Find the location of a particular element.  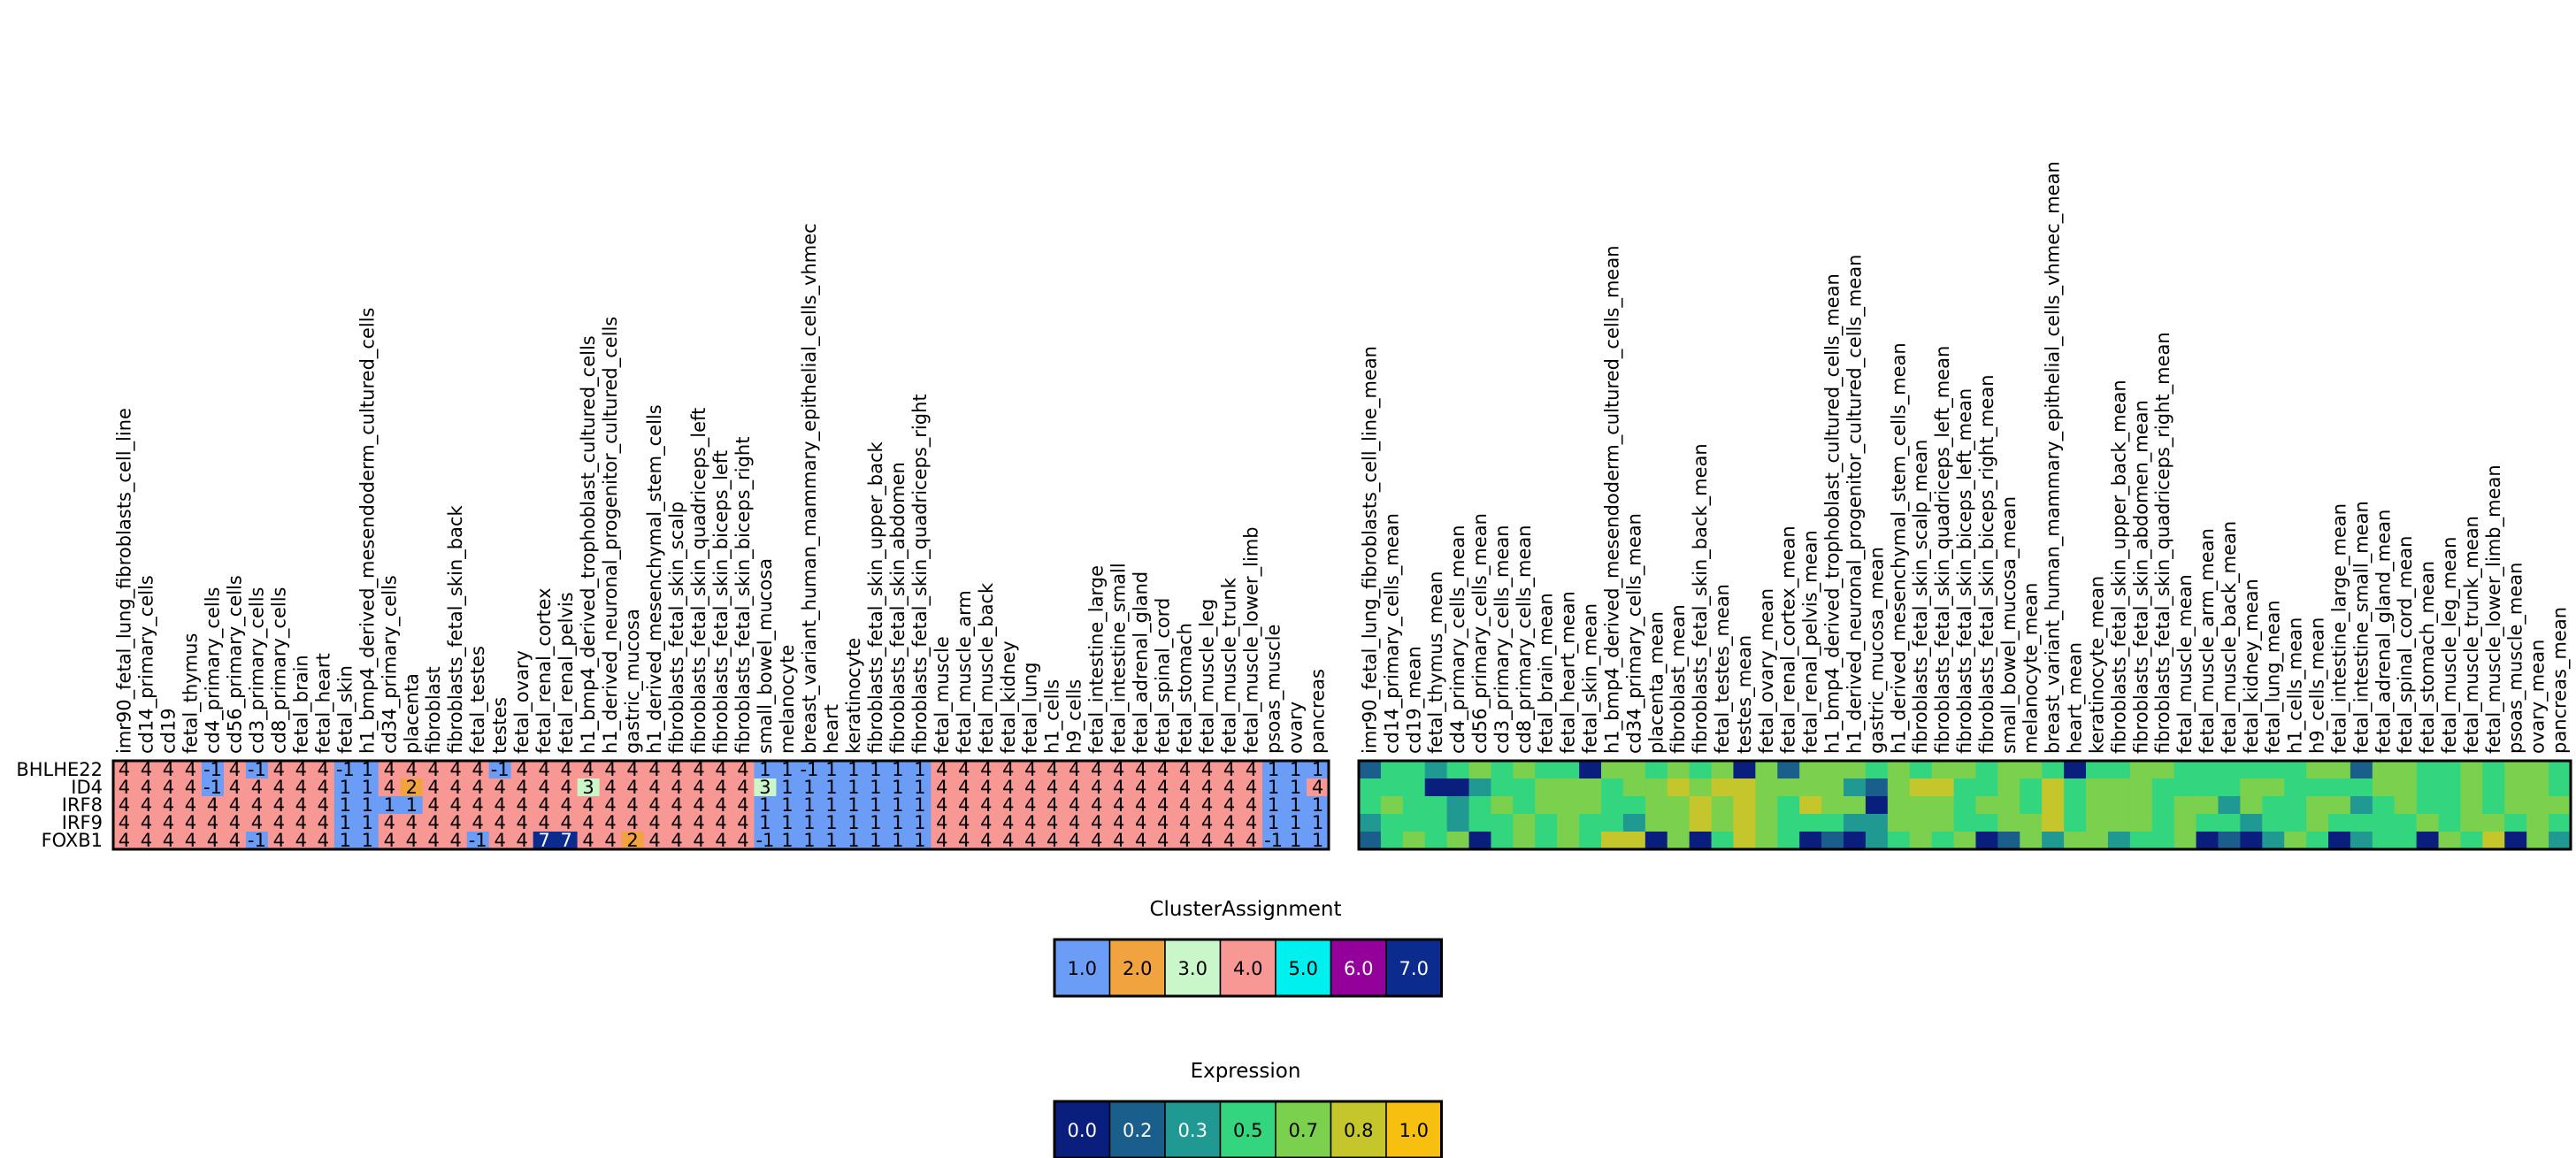

cluster-column-label: fetal_stomach is located at coordinates (1186, 688).